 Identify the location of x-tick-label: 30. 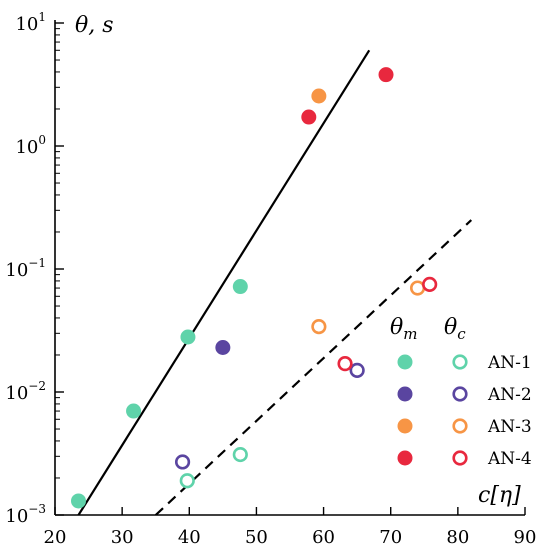
(122, 537).